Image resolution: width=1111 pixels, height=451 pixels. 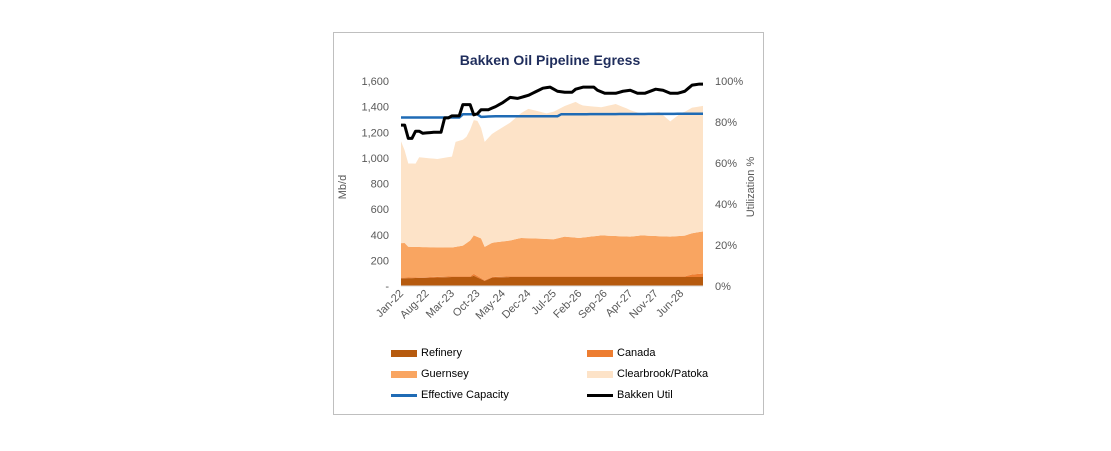 I want to click on x-tick-label: Dec-24, so click(x=517, y=305).